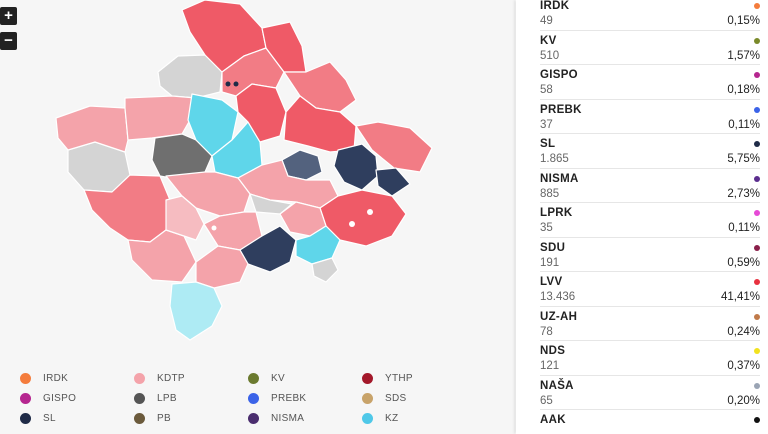 This screenshot has width=768, height=434. What do you see at coordinates (743, 159) in the screenshot?
I see `party-percent: 5,75%` at bounding box center [743, 159].